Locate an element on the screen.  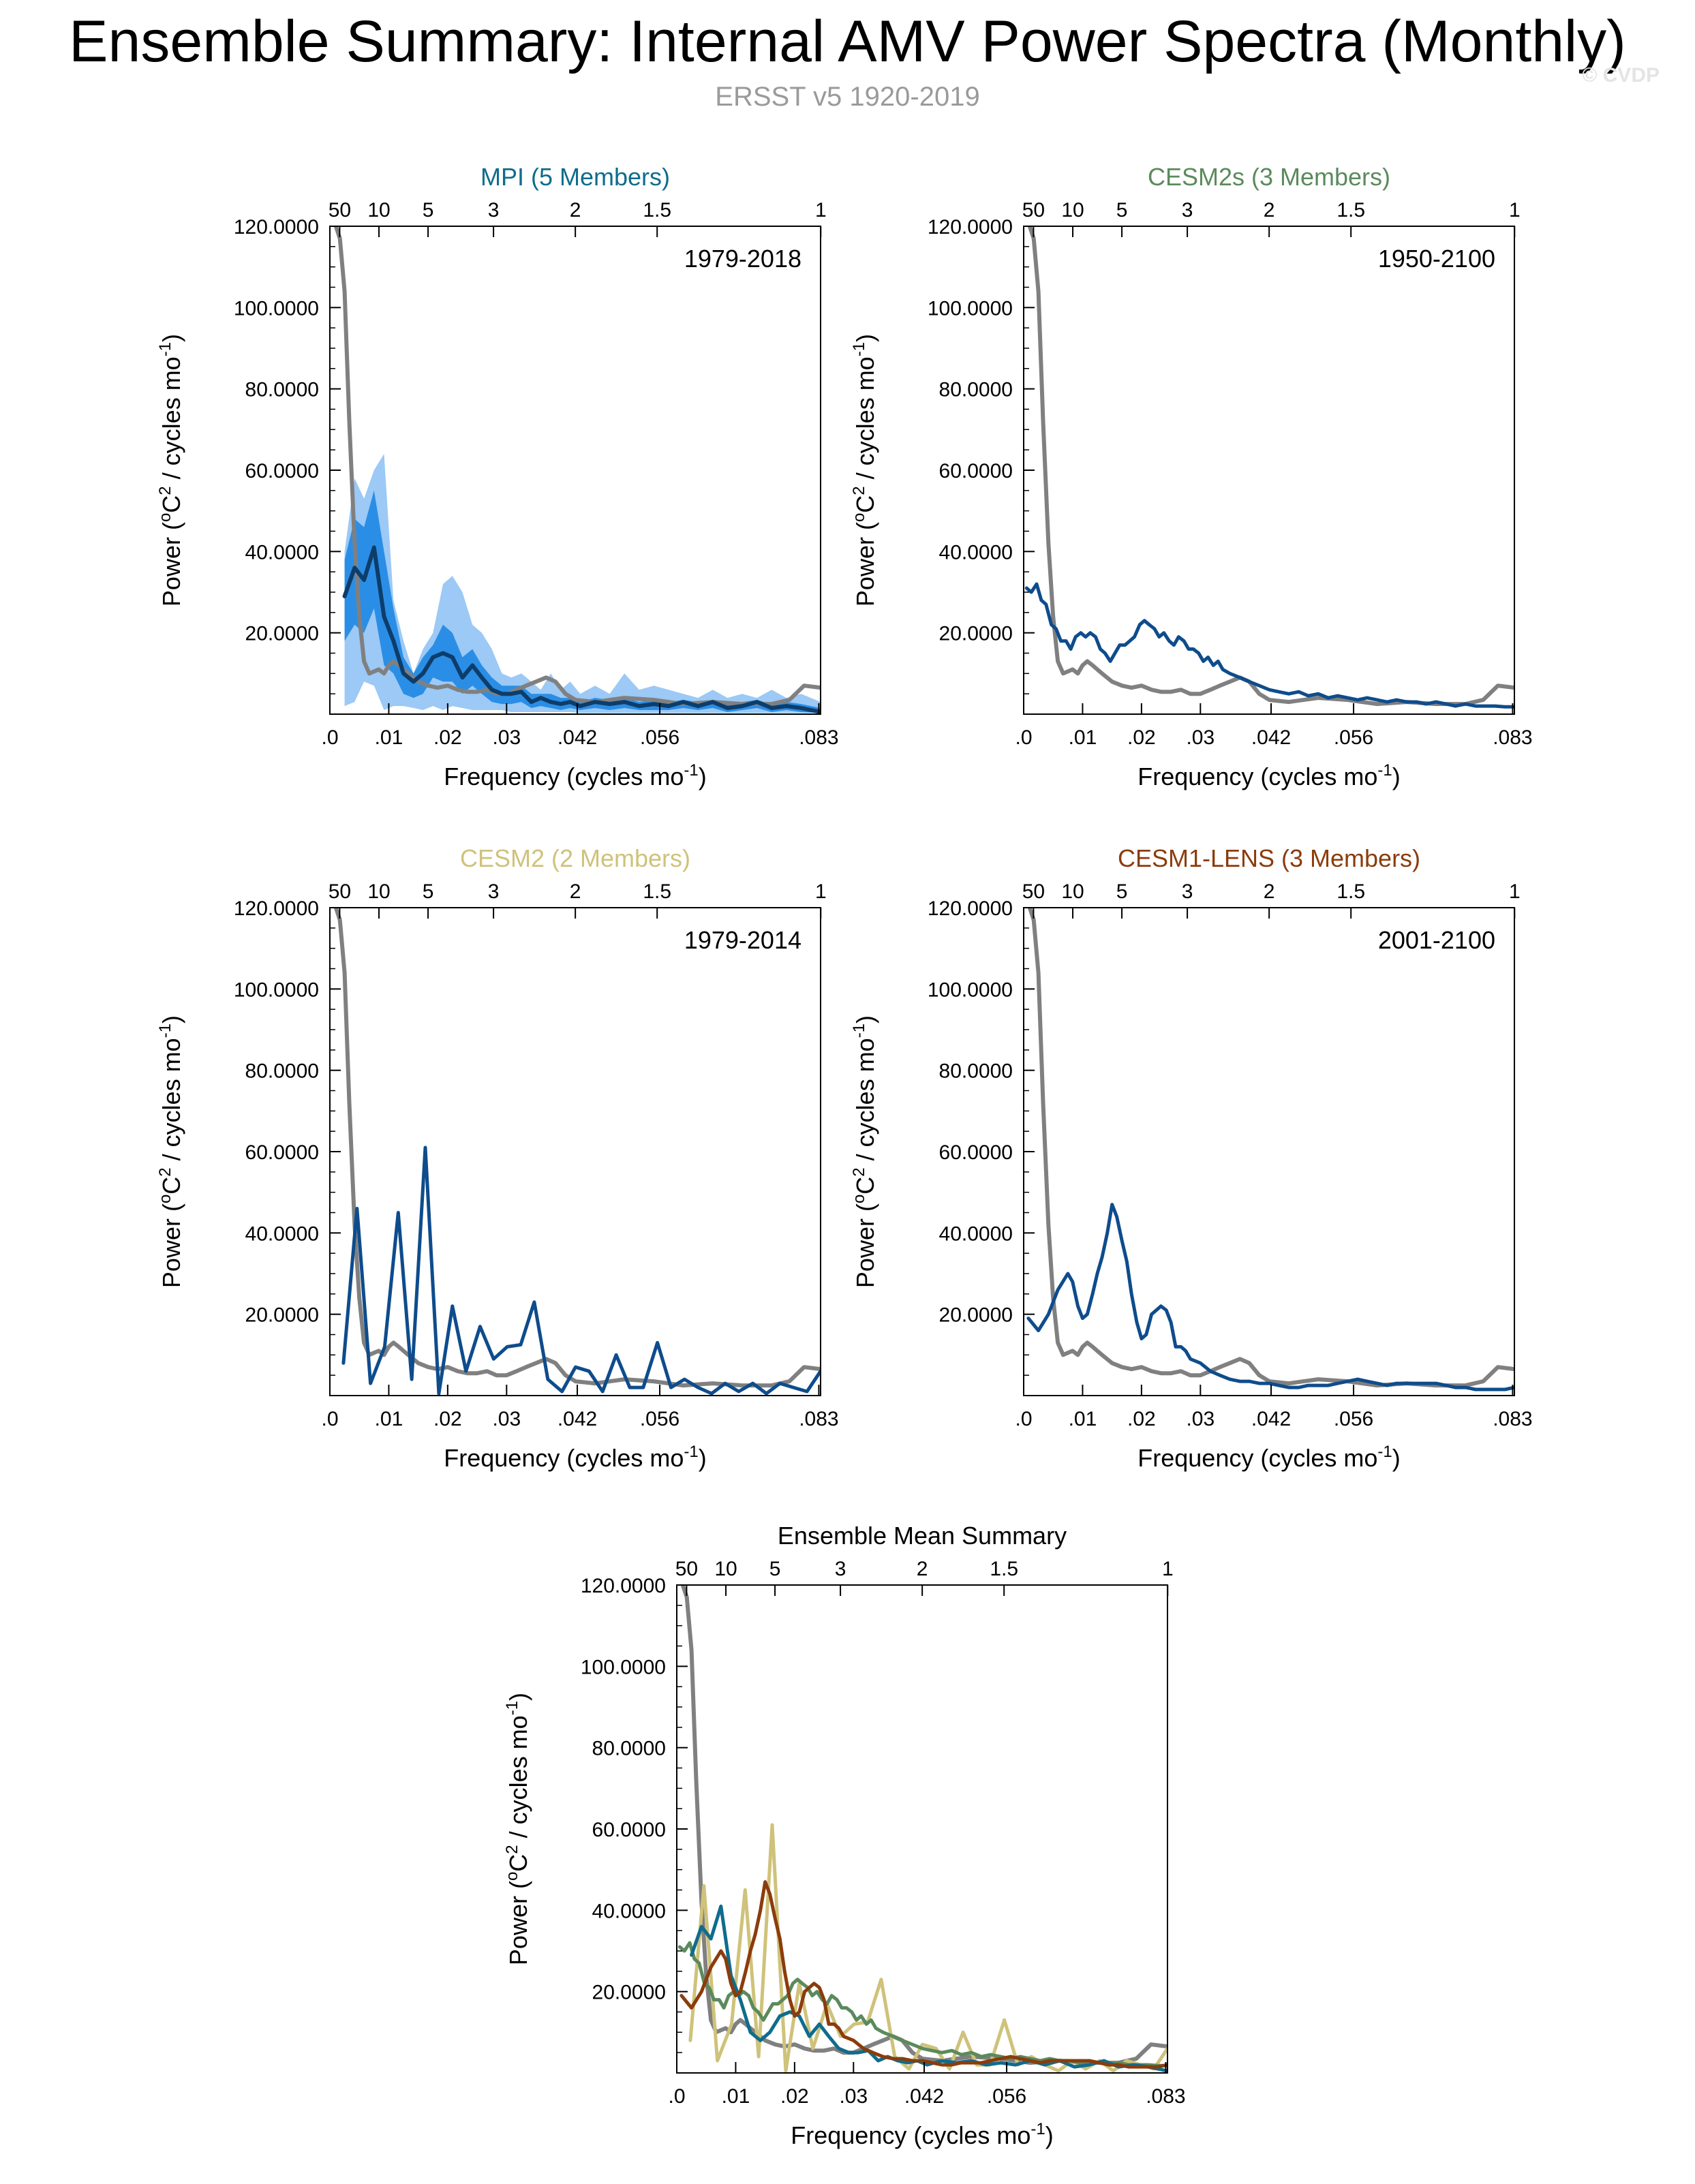
y-tick-label: 20.0000 is located at coordinates (282, 634).